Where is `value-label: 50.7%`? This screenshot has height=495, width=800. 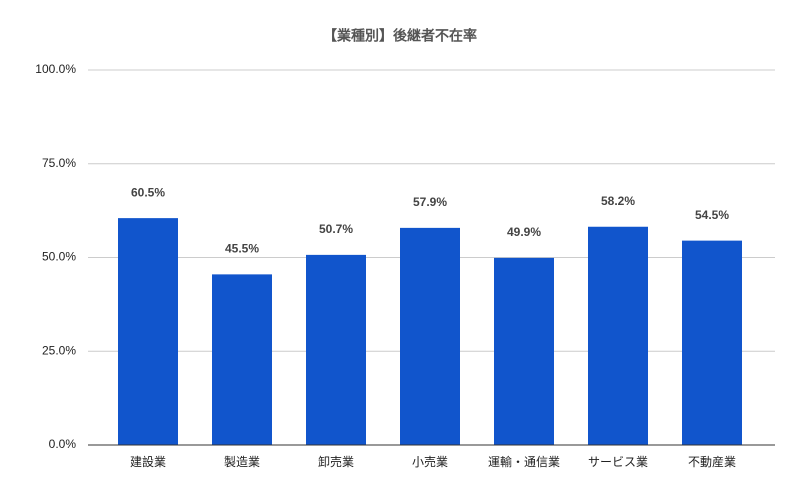
value-label: 50.7% is located at coordinates (336, 229).